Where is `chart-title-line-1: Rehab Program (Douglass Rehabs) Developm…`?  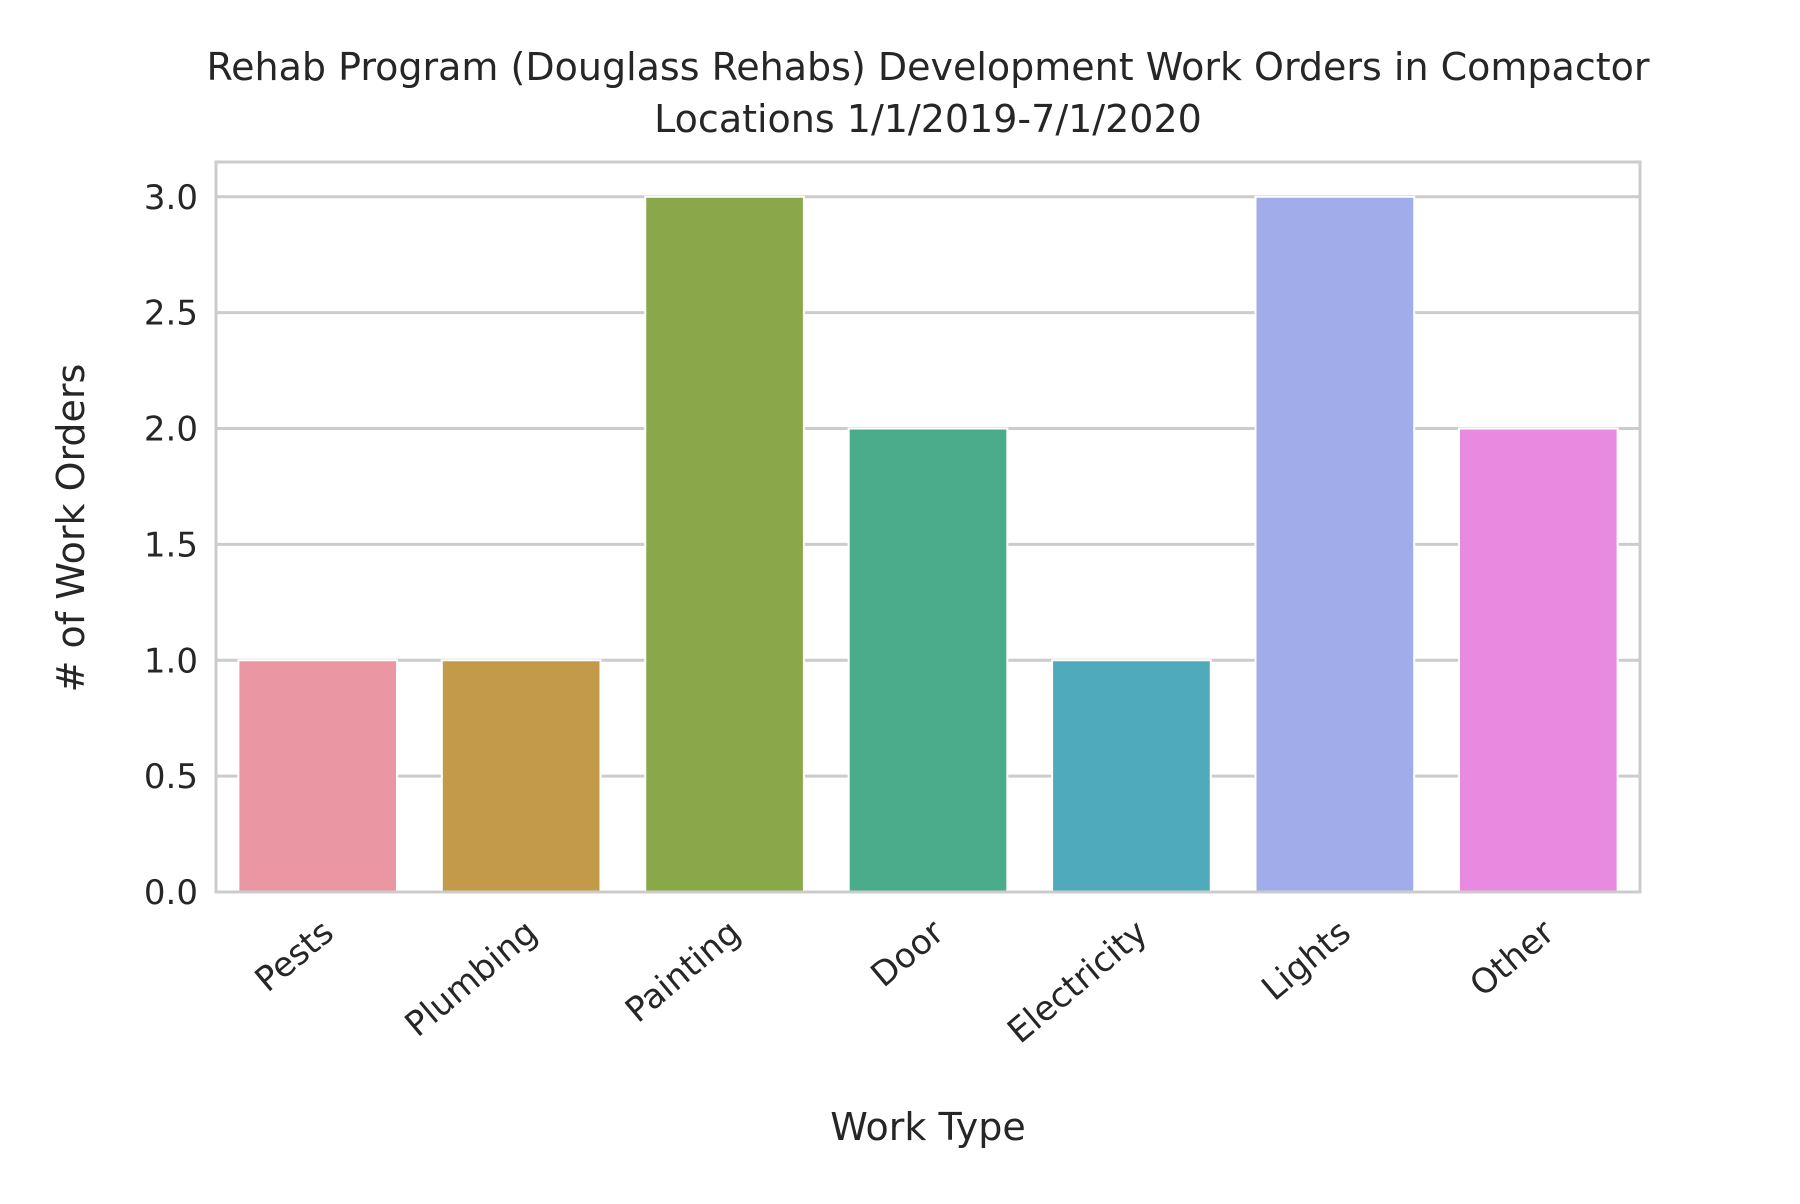
chart-title-line-1: Rehab Program (Douglass Rehabs) Developm… is located at coordinates (927, 67).